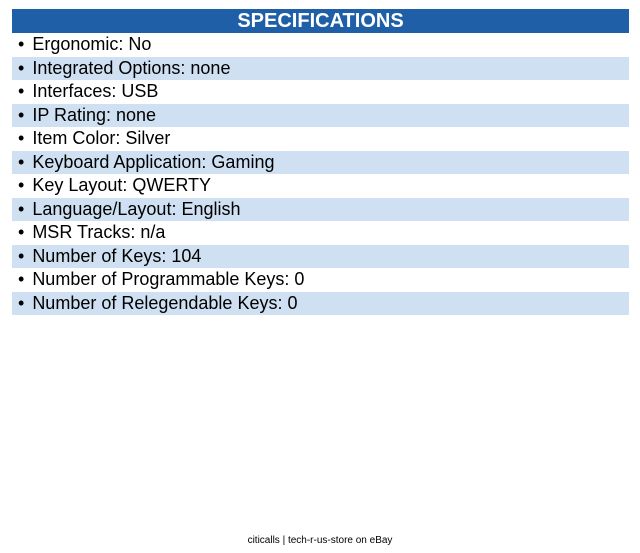 This screenshot has height=553, width=640. Describe the element at coordinates (320, 303) in the screenshot. I see `spec-item: Number of Relegendable Keys: 0` at that location.